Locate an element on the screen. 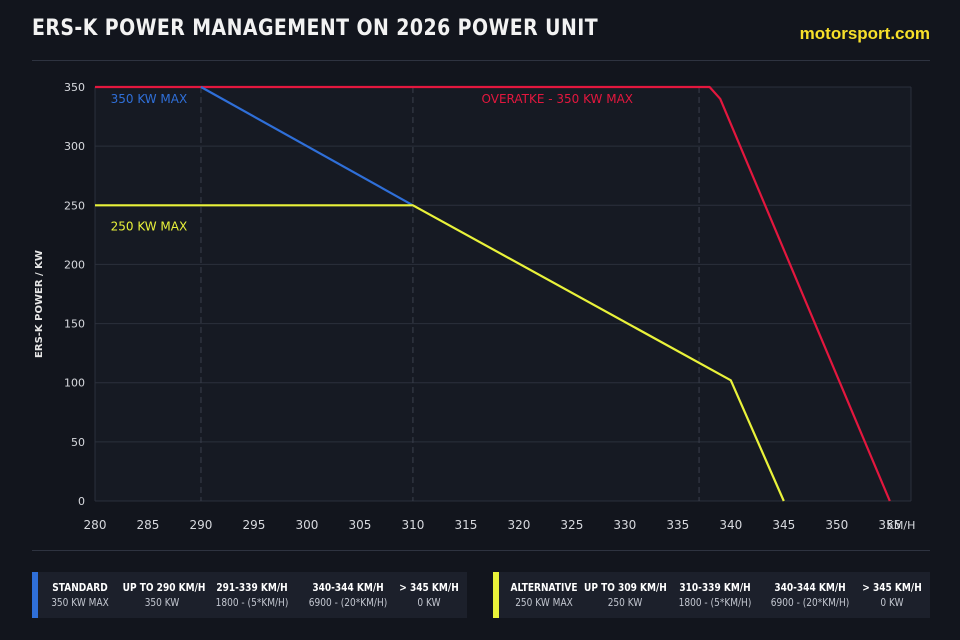  legend-standard-cell: 291-339 KM/H 1800 - (5*KM/H) is located at coordinates (252, 595).